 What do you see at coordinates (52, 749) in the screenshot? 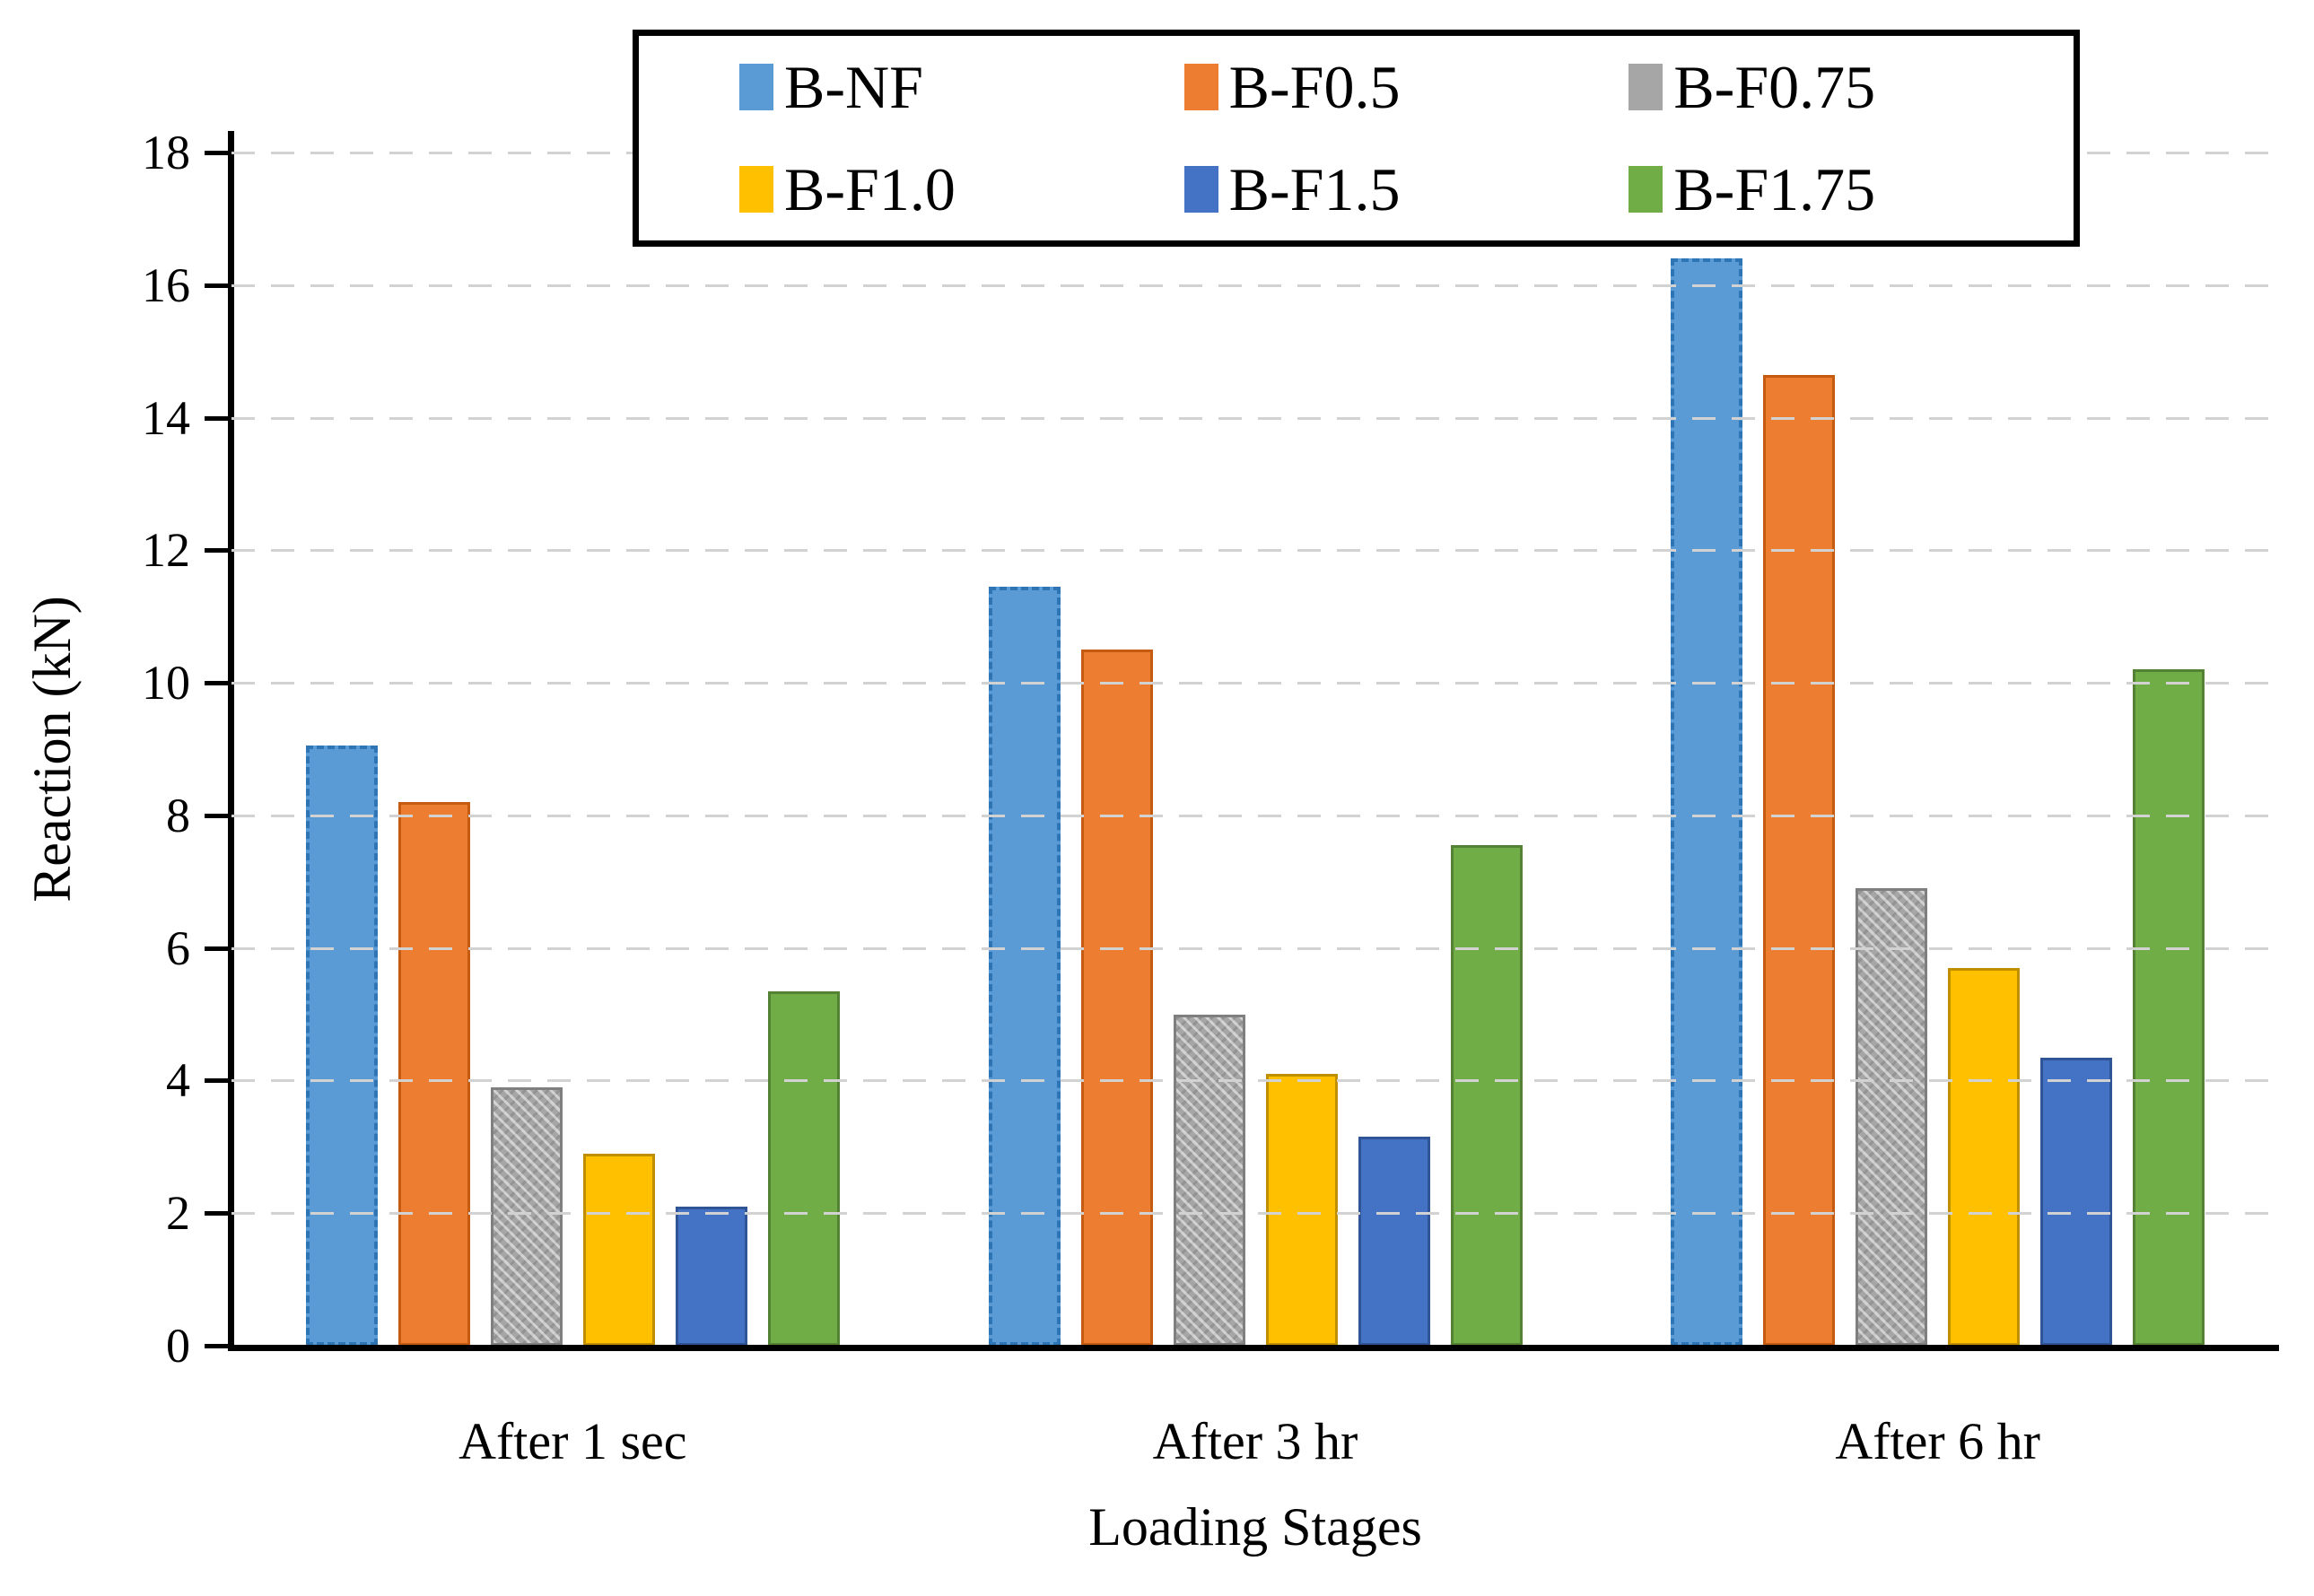
I see `y-axis-title: Reaction (kN)` at bounding box center [52, 749].